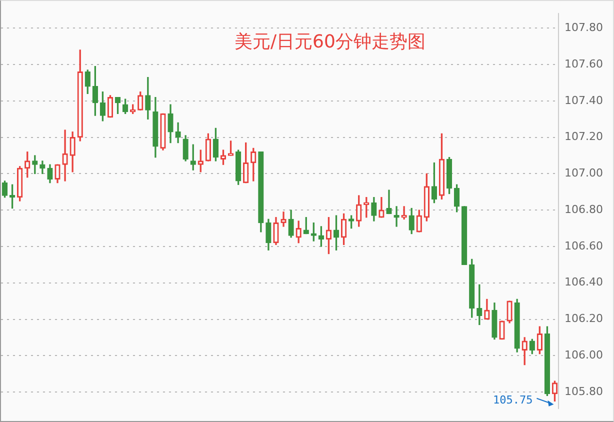  I want to click on y-tick-label: 105.80, so click(584, 391).